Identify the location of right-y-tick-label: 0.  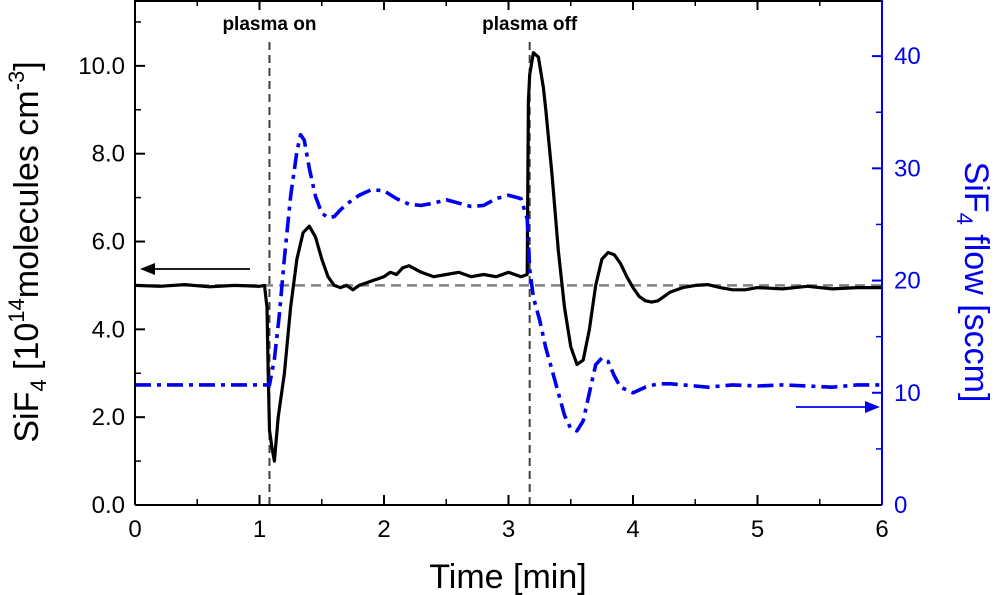
(900, 505).